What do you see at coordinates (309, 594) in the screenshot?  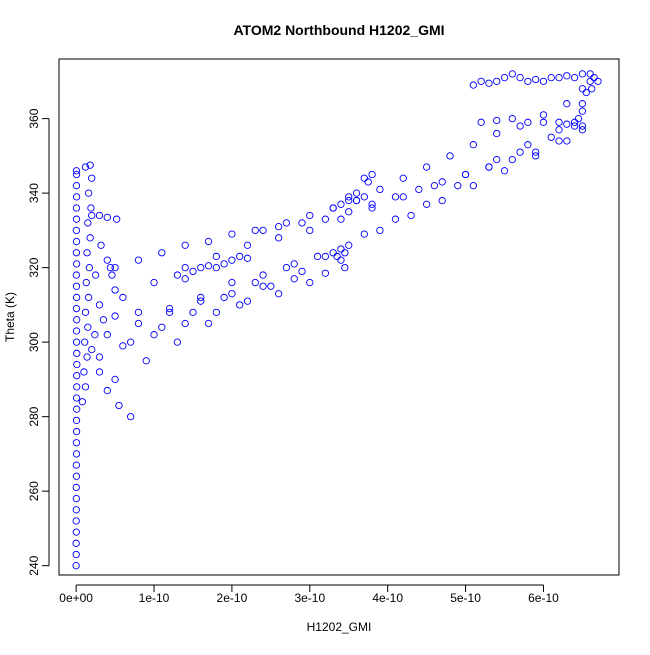 I see `x-axis: 0e+00 1e-10 2e-10 3e-10 4e-10 5e-10 6e-10` at bounding box center [309, 594].